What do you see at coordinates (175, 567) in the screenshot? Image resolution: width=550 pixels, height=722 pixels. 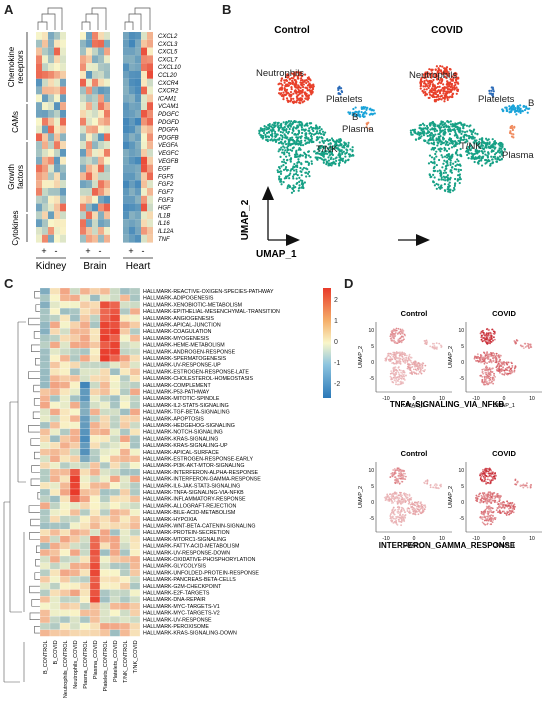 I see `pathway-label: HALLMARK-GLYCOLYSIS` at bounding box center [175, 567].